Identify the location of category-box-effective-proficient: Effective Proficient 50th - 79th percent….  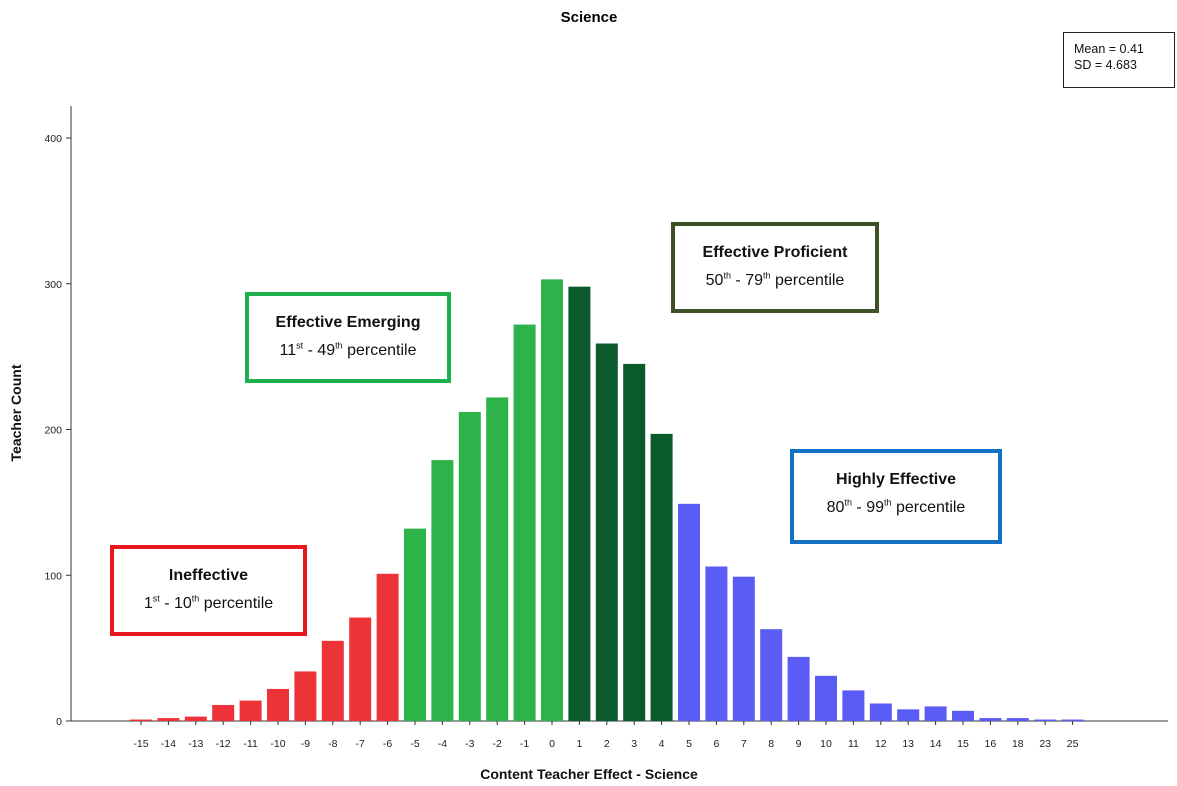
(775, 267).